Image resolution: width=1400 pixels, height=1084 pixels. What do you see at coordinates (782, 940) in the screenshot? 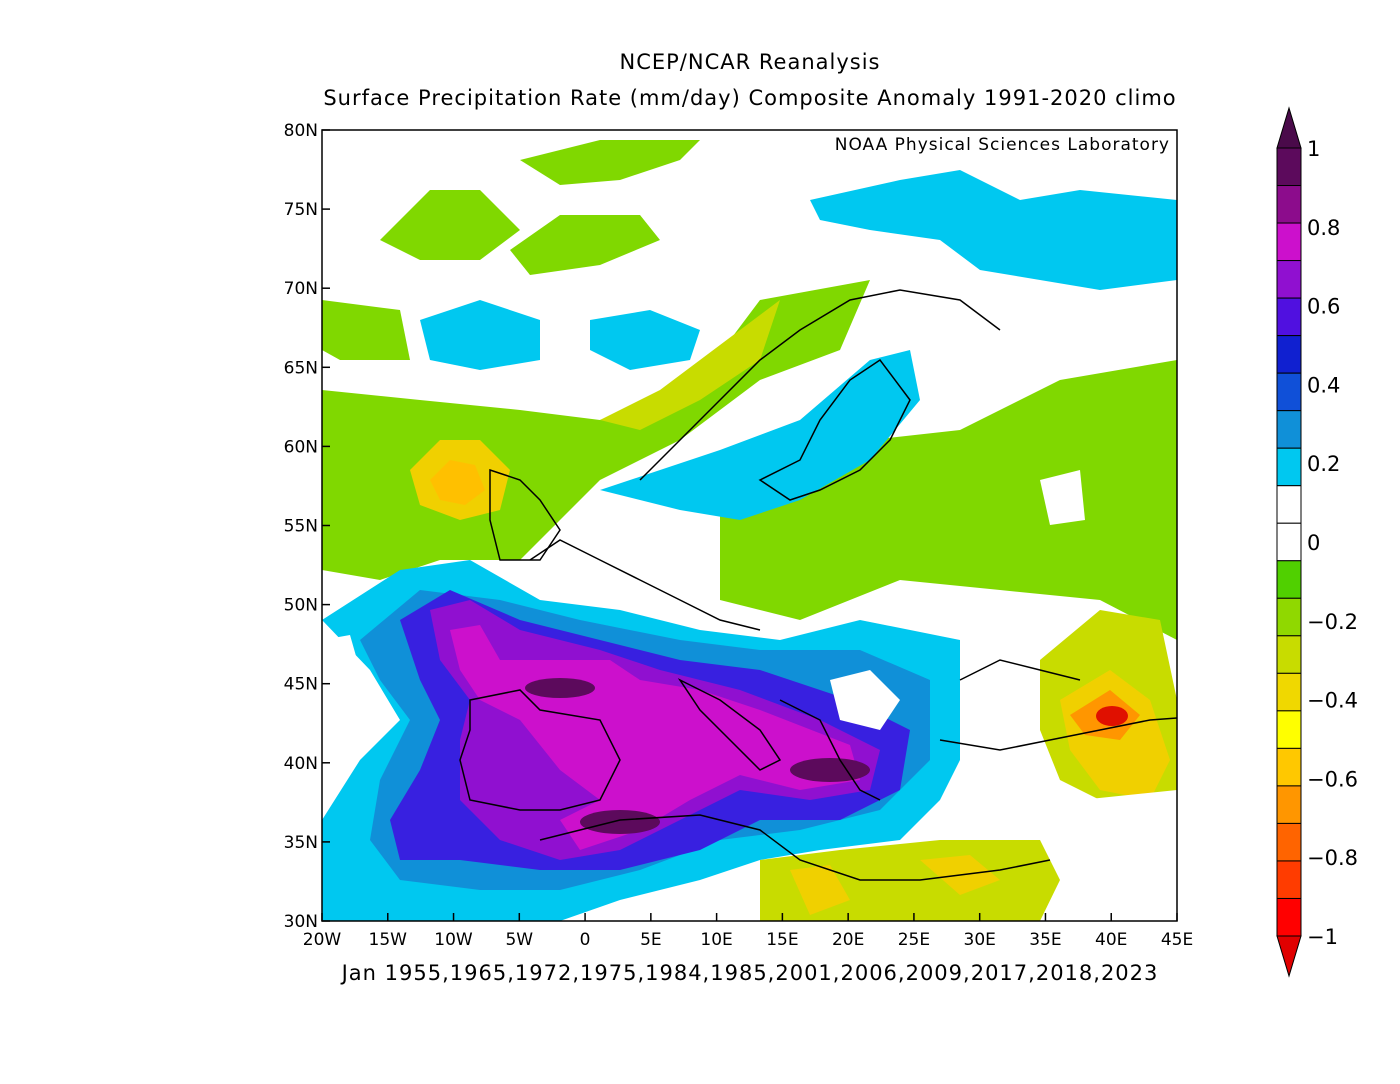
I see `lon-tick-label: 15E` at bounding box center [782, 940].